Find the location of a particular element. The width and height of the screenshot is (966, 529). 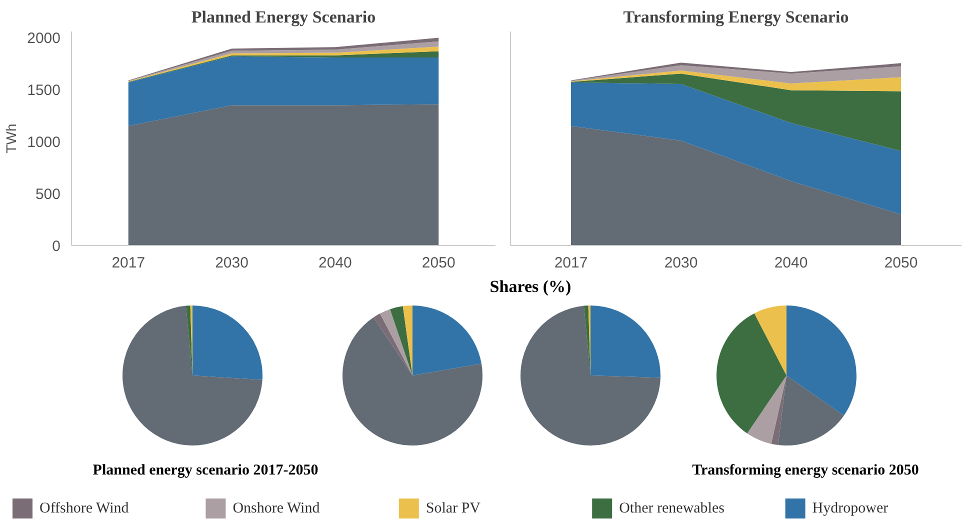

y-tick-label: 2000 is located at coordinates (44, 39).